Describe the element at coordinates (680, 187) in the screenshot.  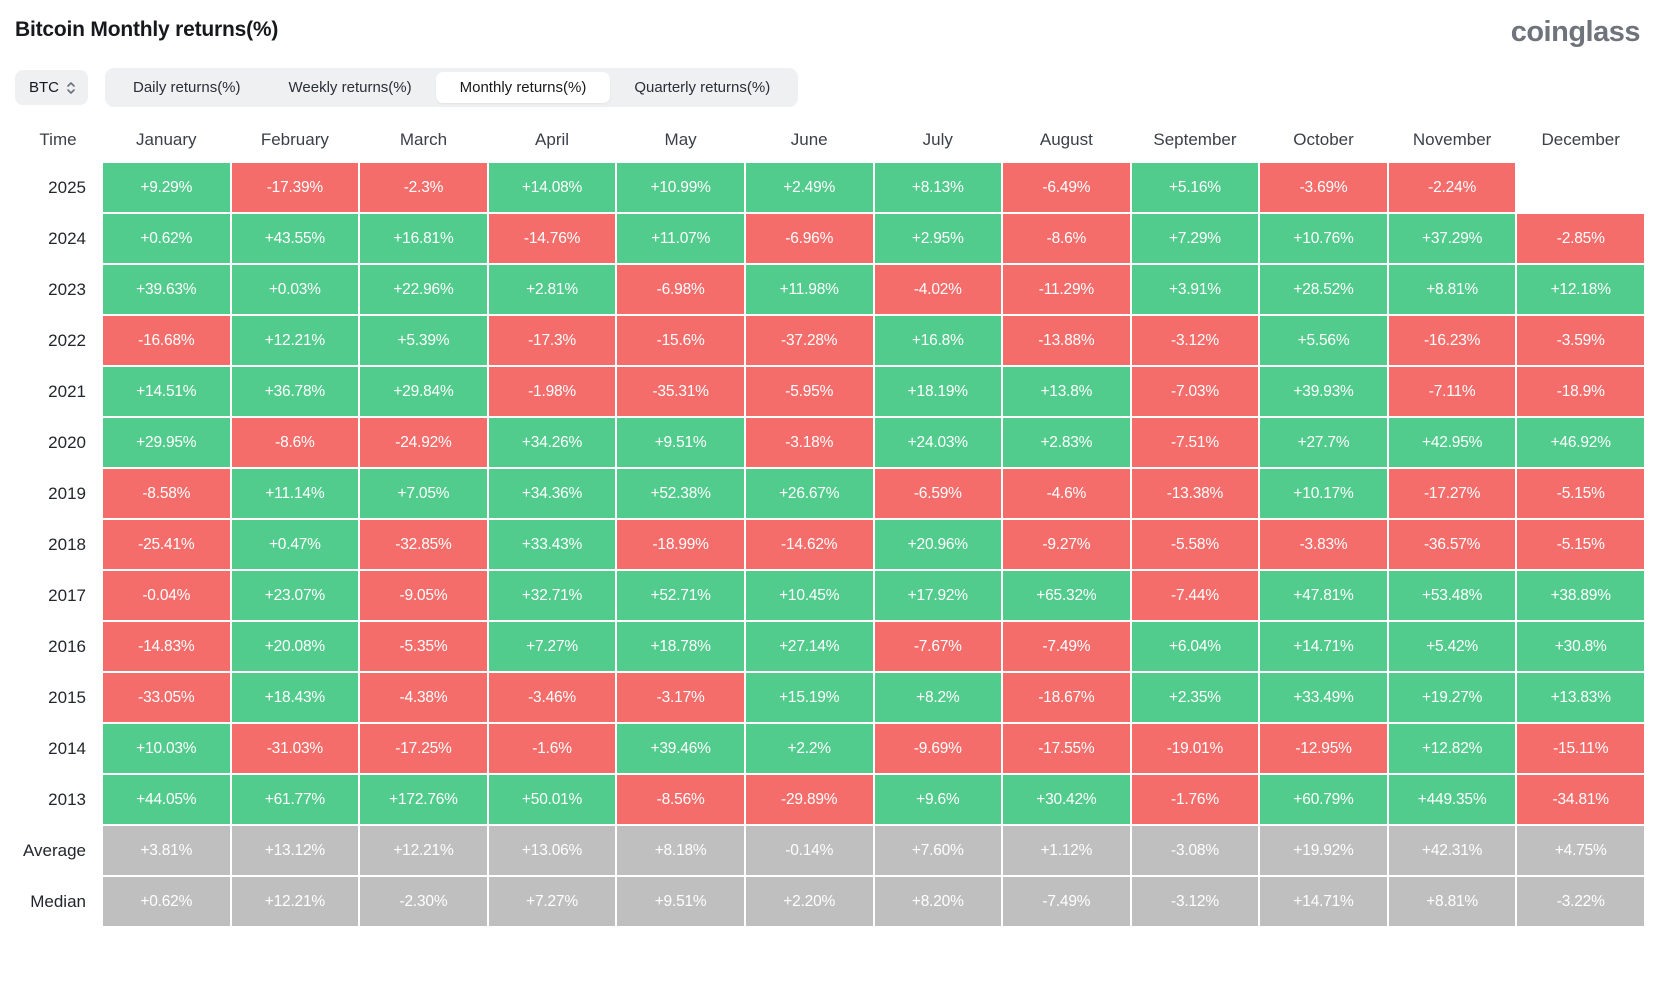
I see `cell-2025-may: +10.99%` at that location.